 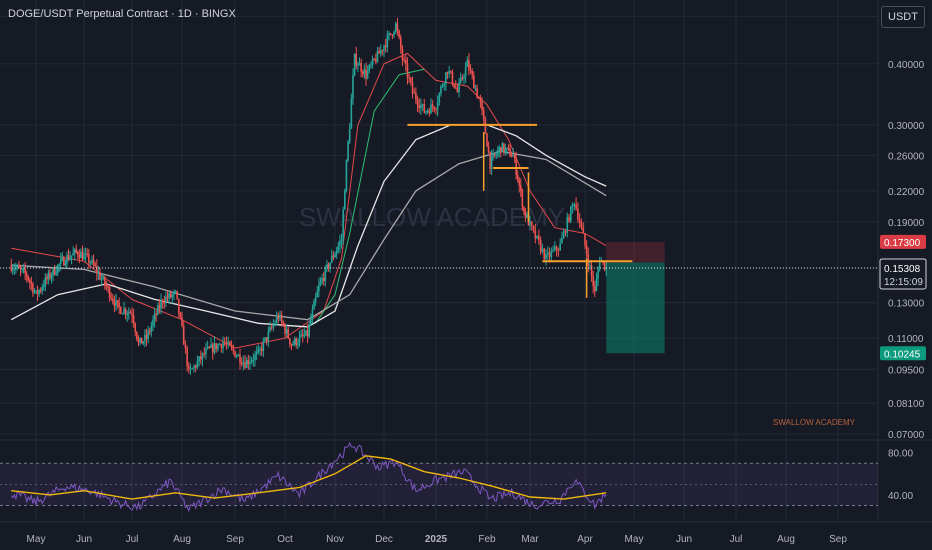 What do you see at coordinates (906, 404) in the screenshot?
I see `price-tick-label: 0.08100` at bounding box center [906, 404].